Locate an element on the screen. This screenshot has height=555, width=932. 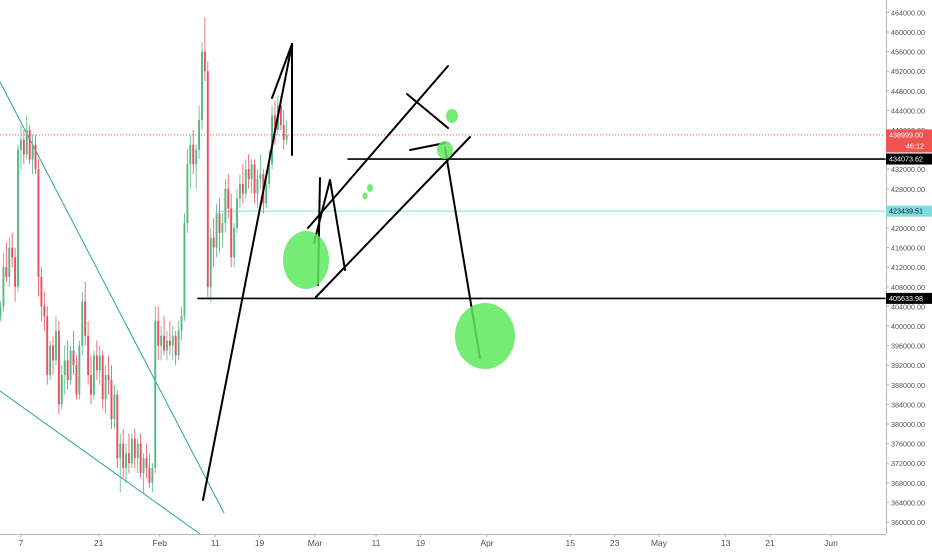
countdown-text: 46:12 is located at coordinates (915, 145).